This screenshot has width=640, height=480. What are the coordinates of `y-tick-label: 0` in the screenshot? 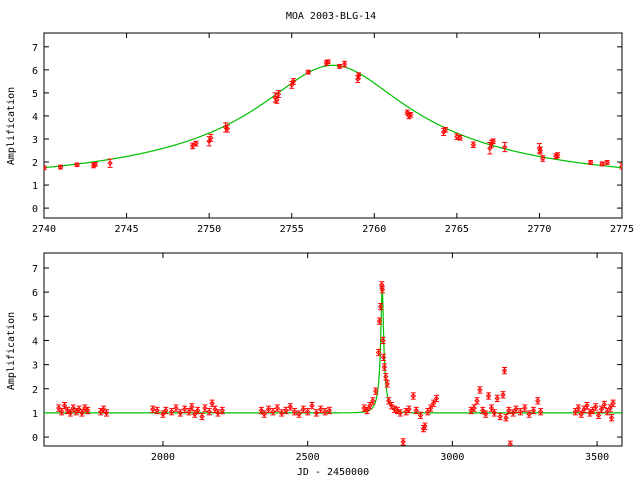 It's located at (35, 438).